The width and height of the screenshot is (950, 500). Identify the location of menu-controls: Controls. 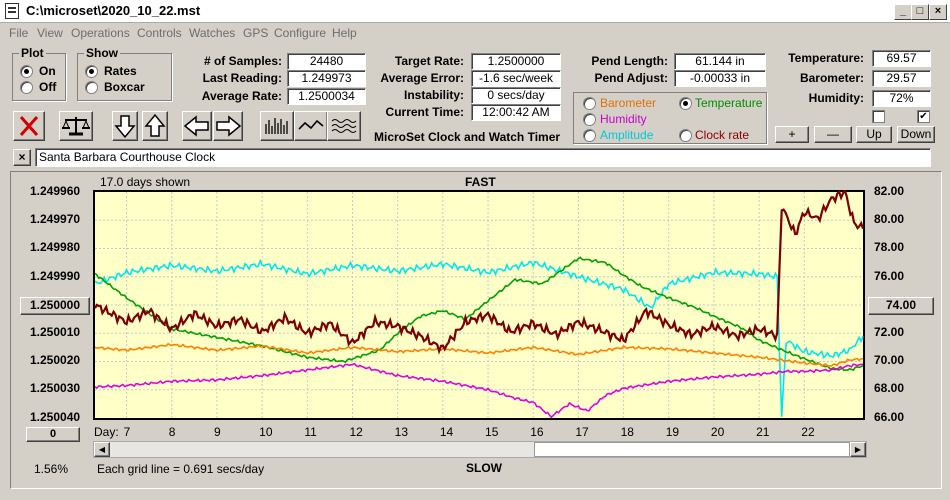
(159, 33).